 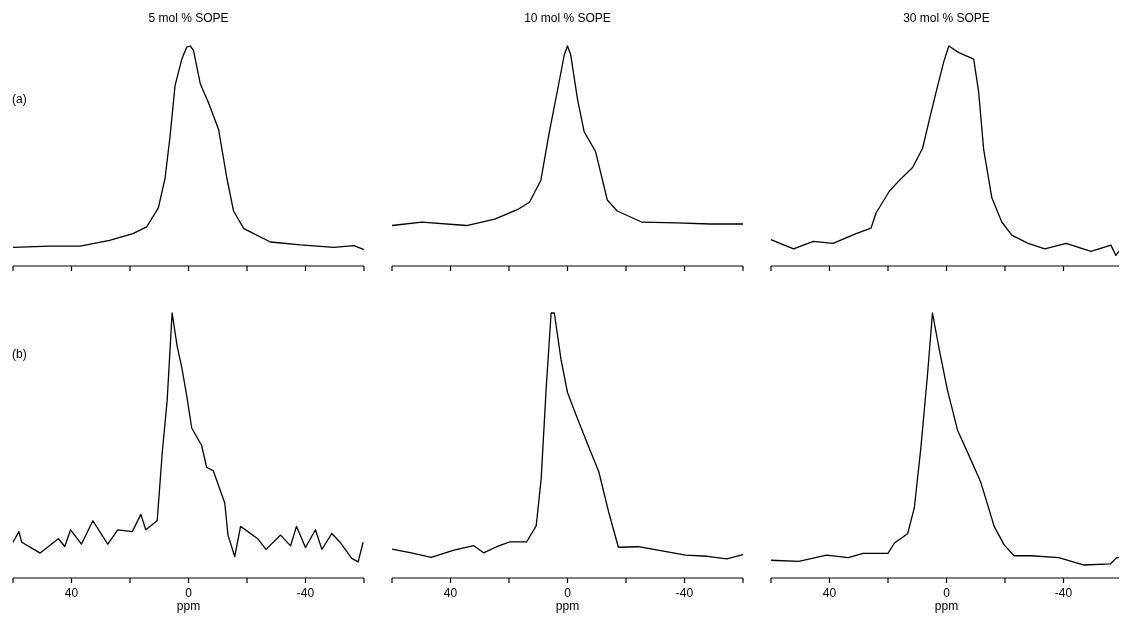 What do you see at coordinates (946, 18) in the screenshot?
I see `chart-title: 30 mol % SOPE` at bounding box center [946, 18].